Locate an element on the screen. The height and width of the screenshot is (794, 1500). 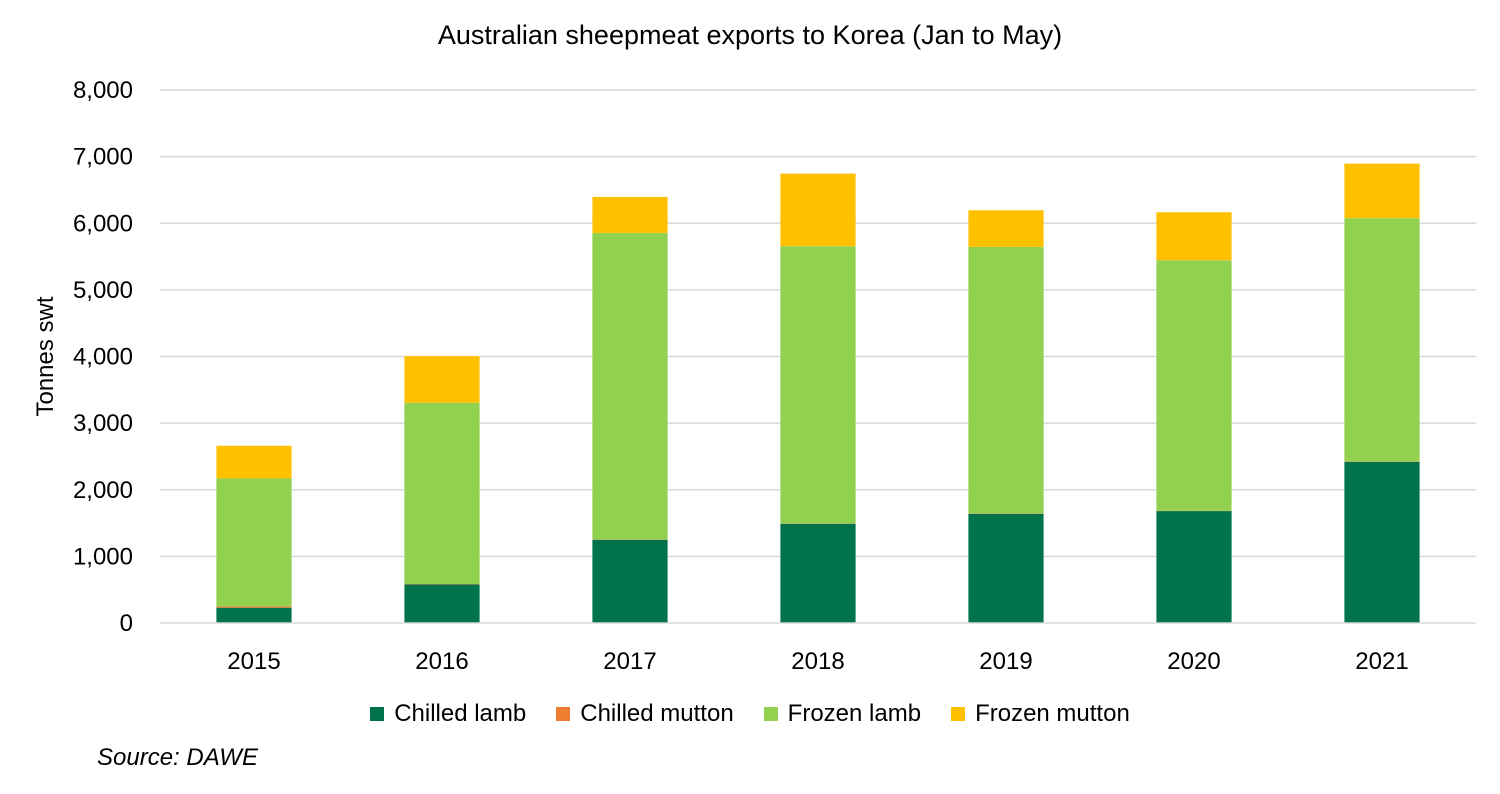
y-tick-label: 0 is located at coordinates (126, 623).